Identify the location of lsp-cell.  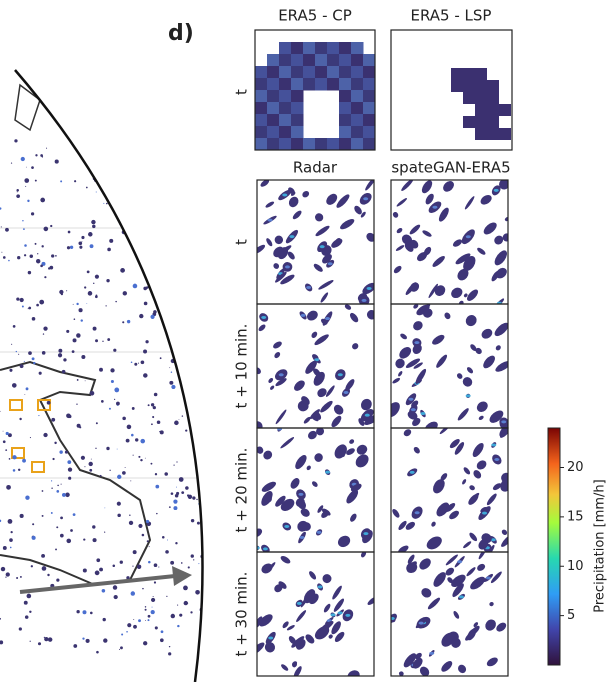
(493, 134).